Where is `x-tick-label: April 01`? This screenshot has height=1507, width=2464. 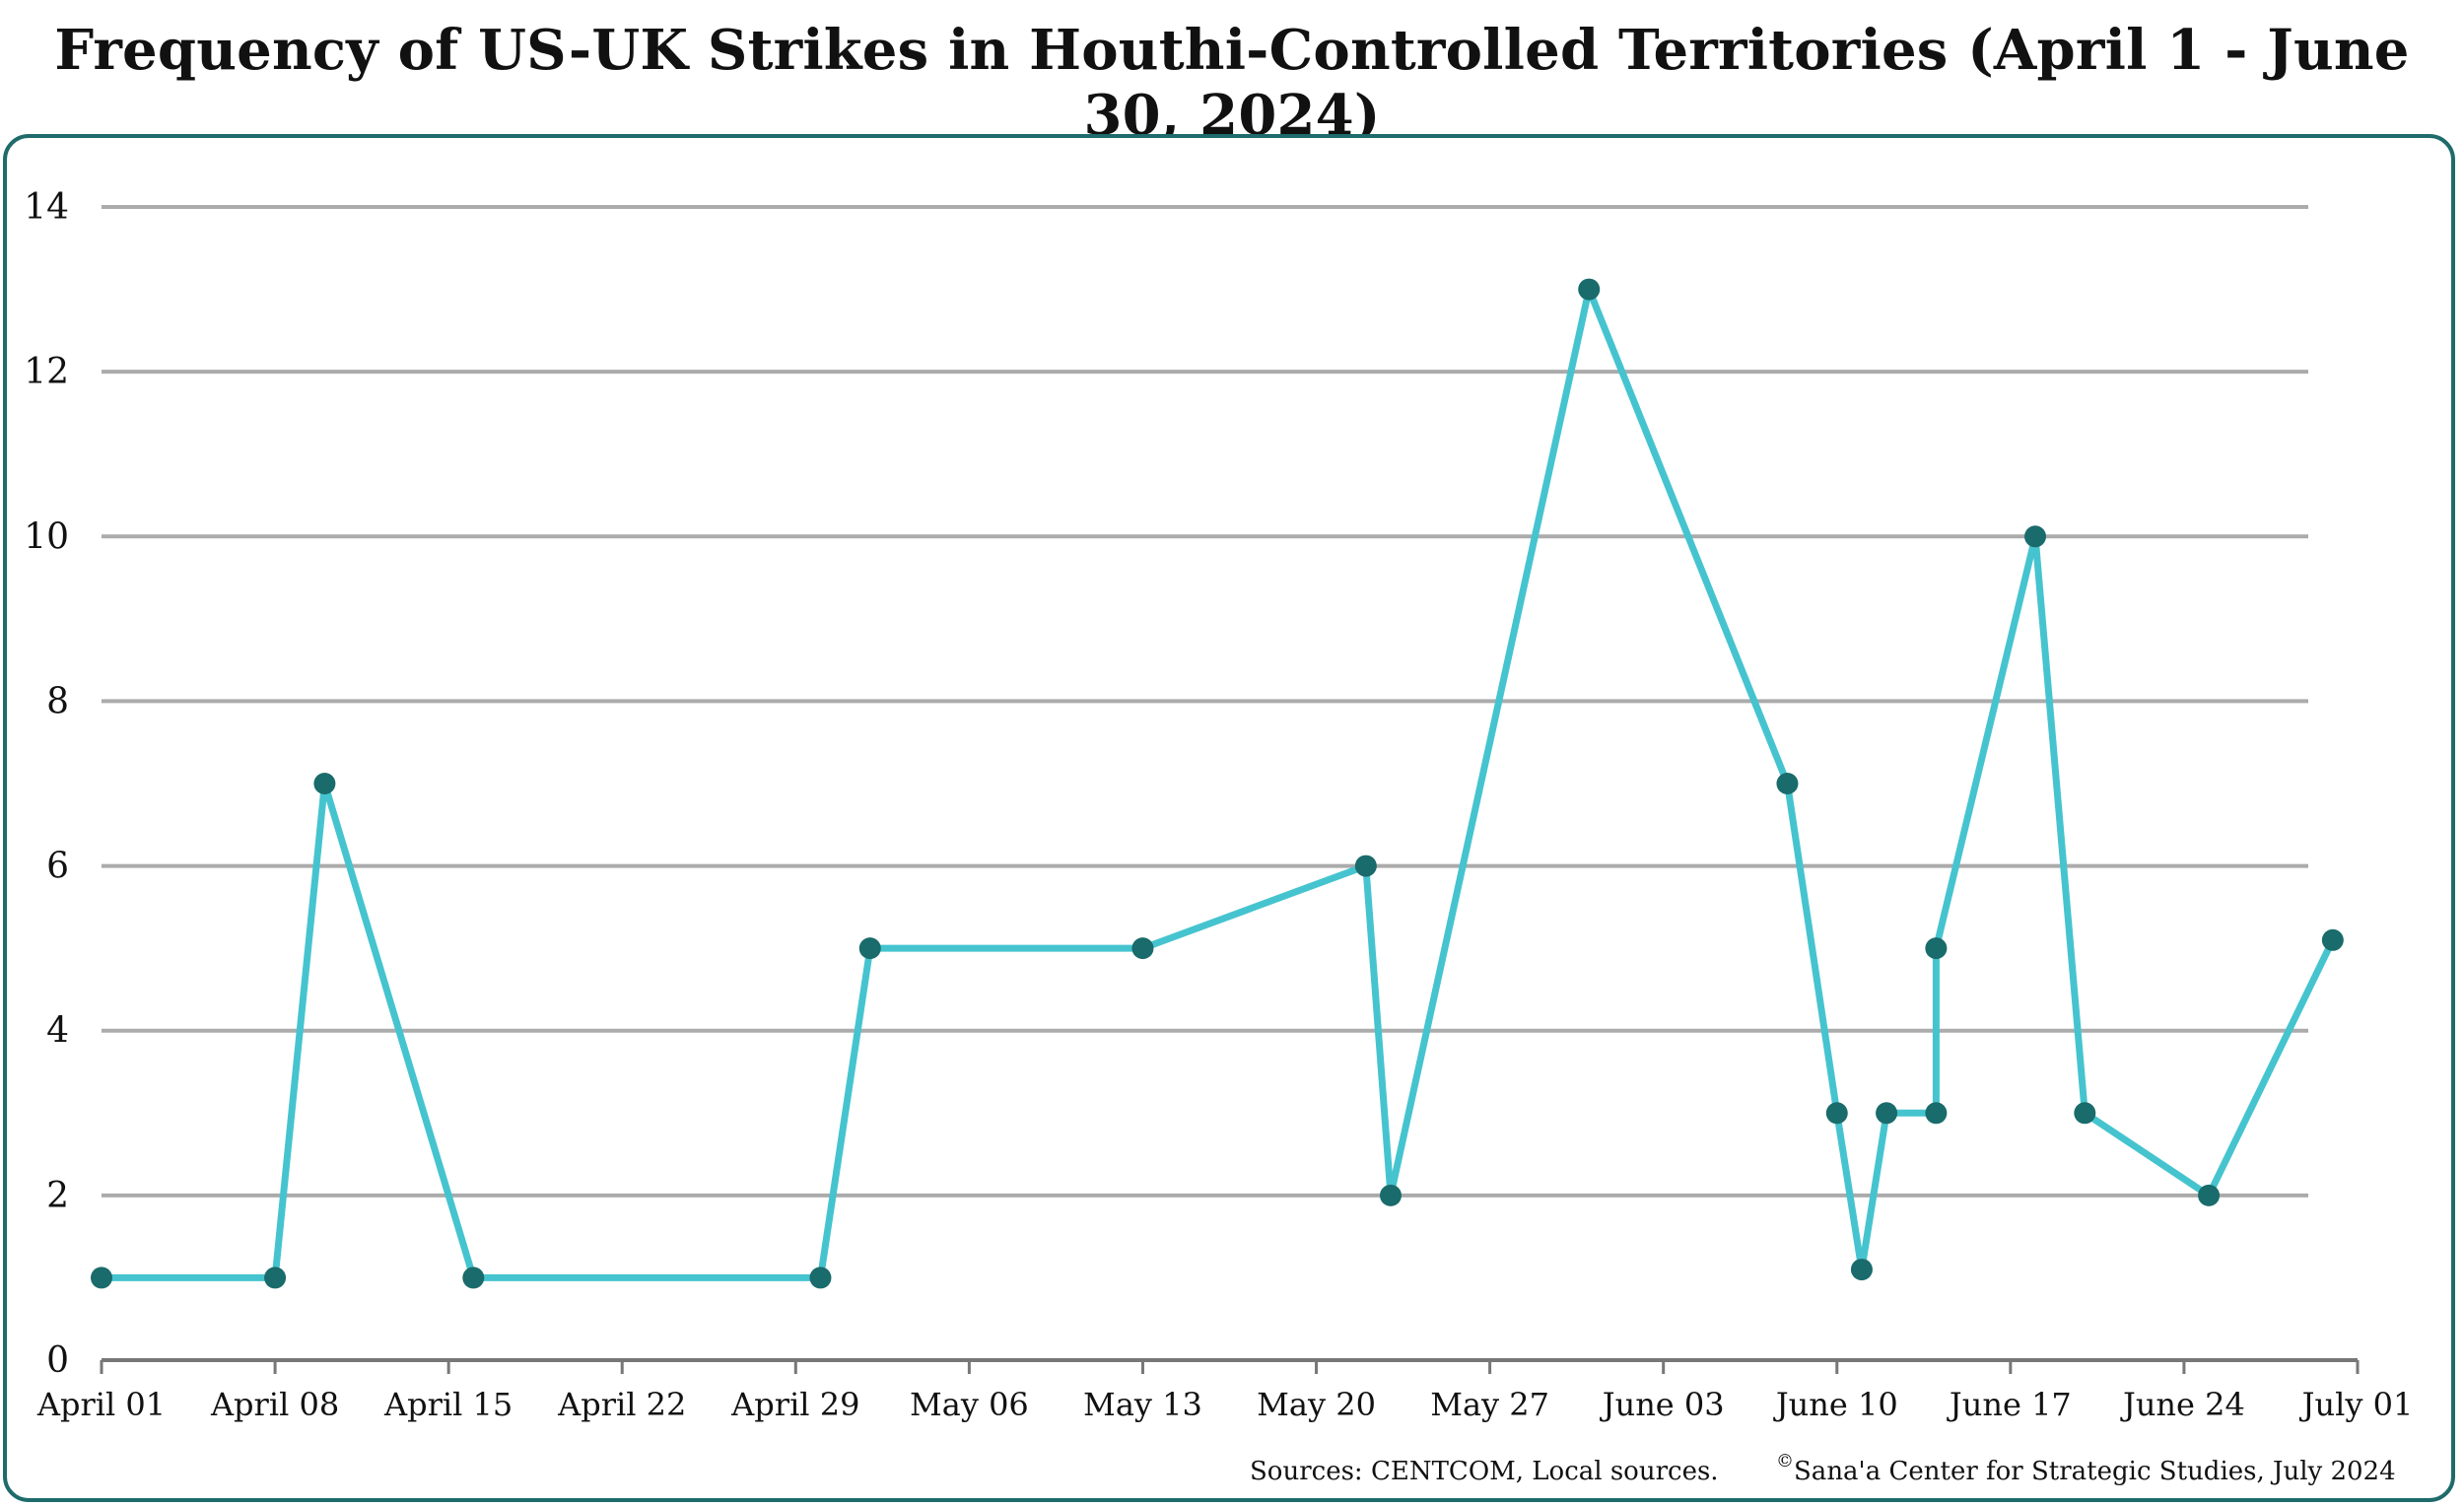
x-tick-label: April 01 is located at coordinates (101, 1404).